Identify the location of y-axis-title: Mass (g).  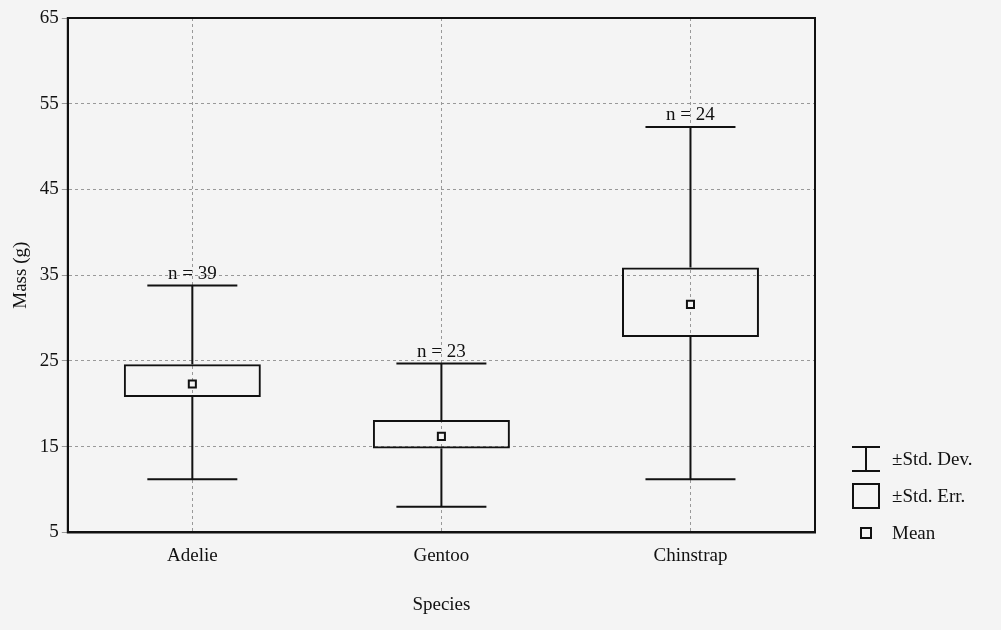
(20, 275).